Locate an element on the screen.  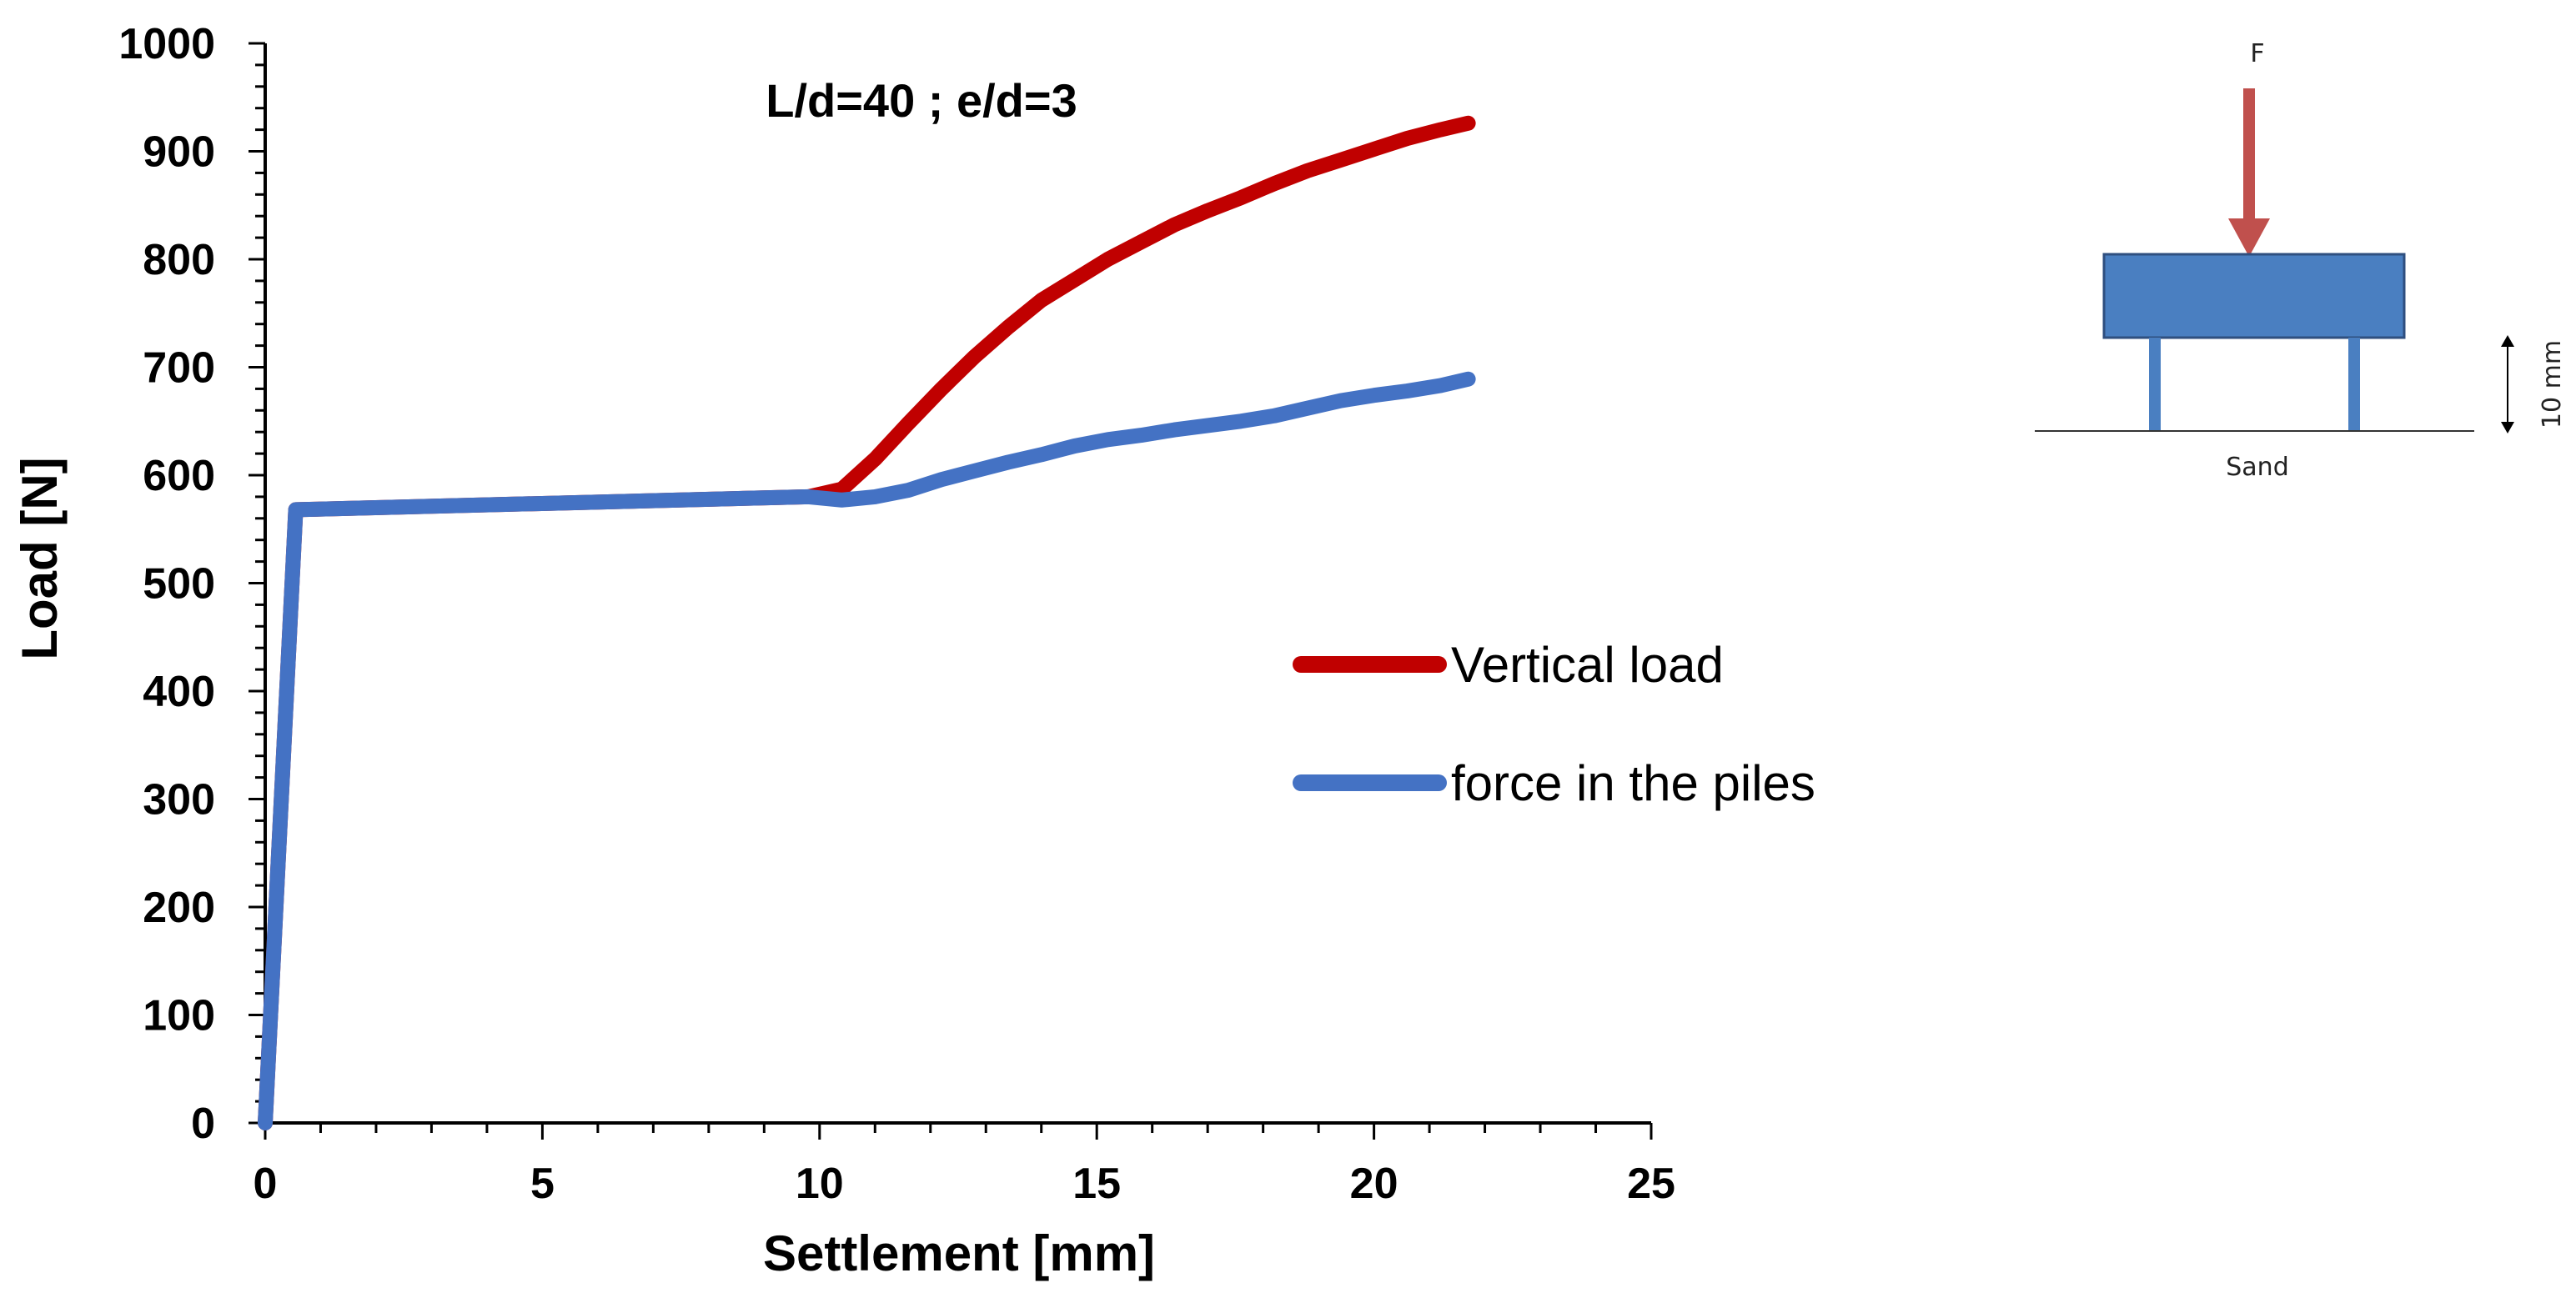
force-label: F is located at coordinates (2257, 54).